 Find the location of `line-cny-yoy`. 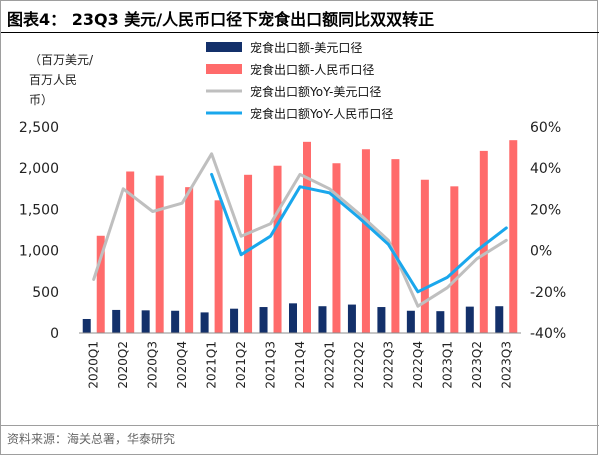

line-cny-yoy is located at coordinates (359, 233).